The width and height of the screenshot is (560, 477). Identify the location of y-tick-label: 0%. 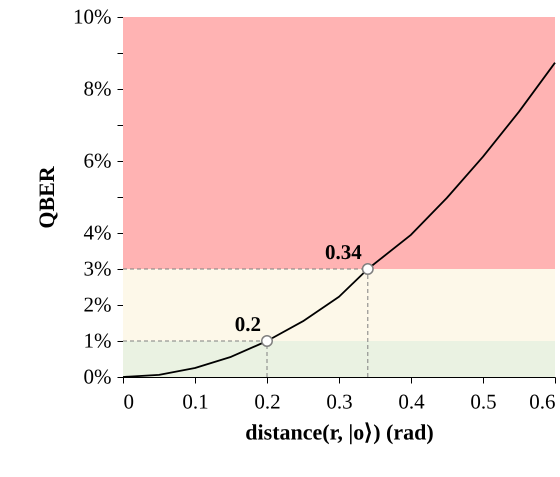
(98, 376).